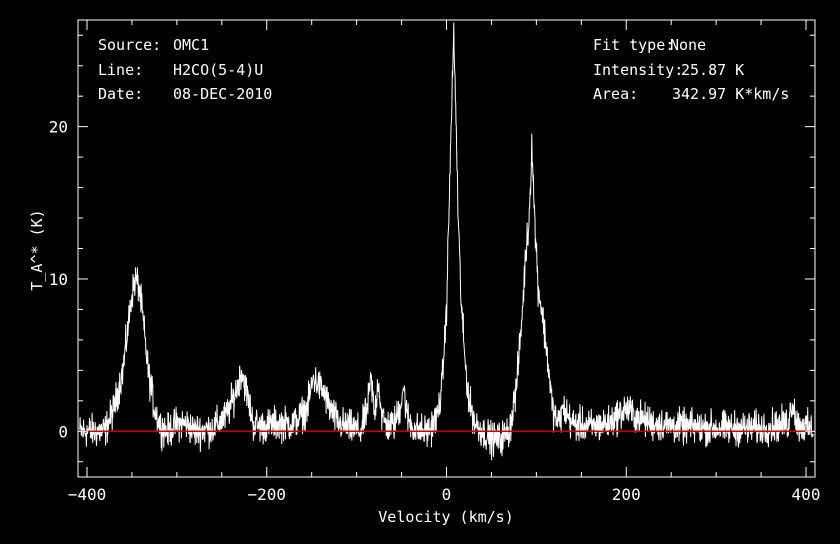 This screenshot has width=840, height=544. What do you see at coordinates (445, 517) in the screenshot?
I see `x-axis-label: Velocity (km/s)` at bounding box center [445, 517].